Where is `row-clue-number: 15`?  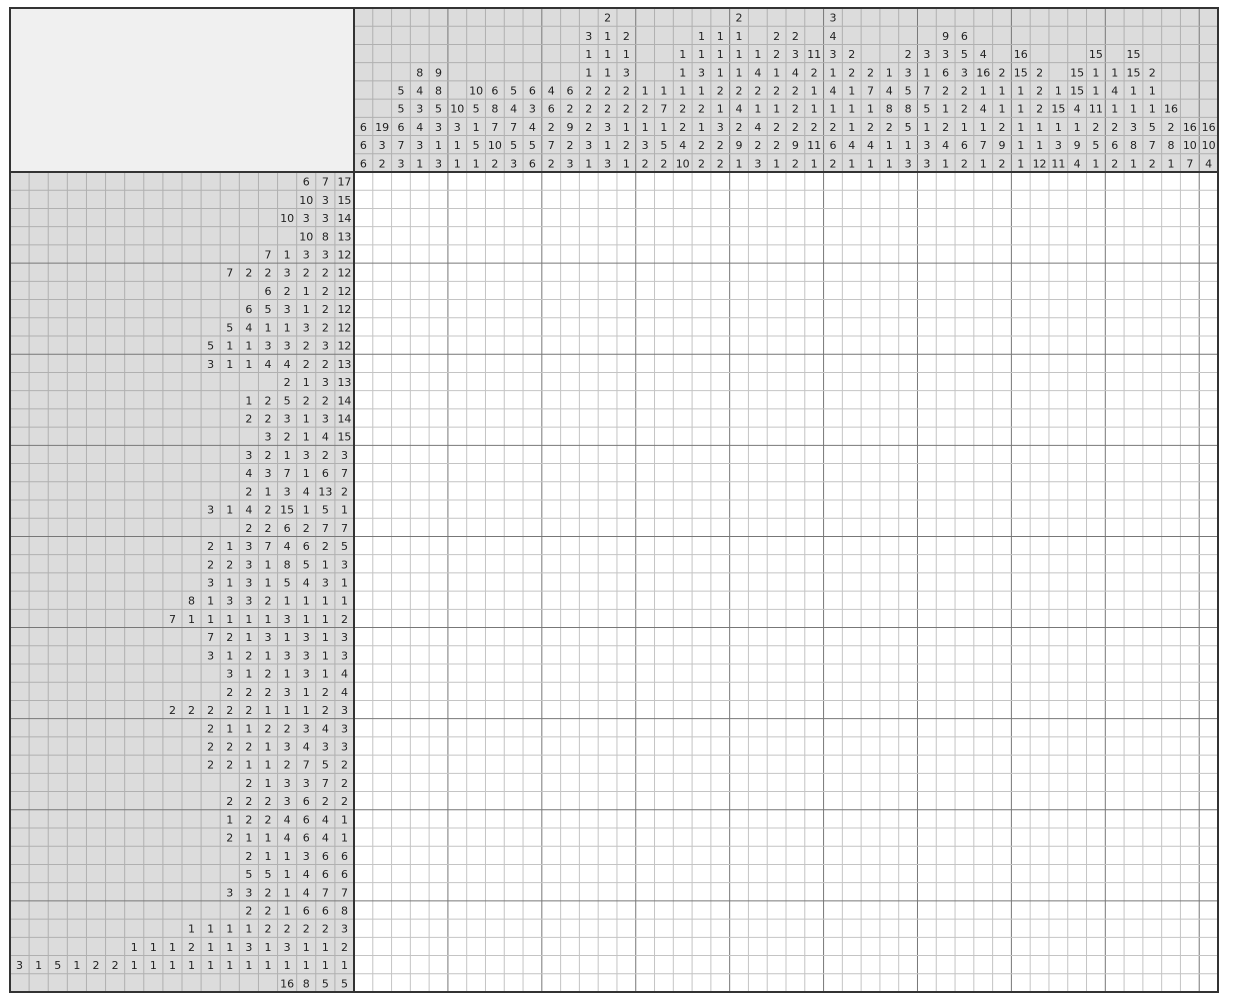
row-clue-number: 15 is located at coordinates (287, 510).